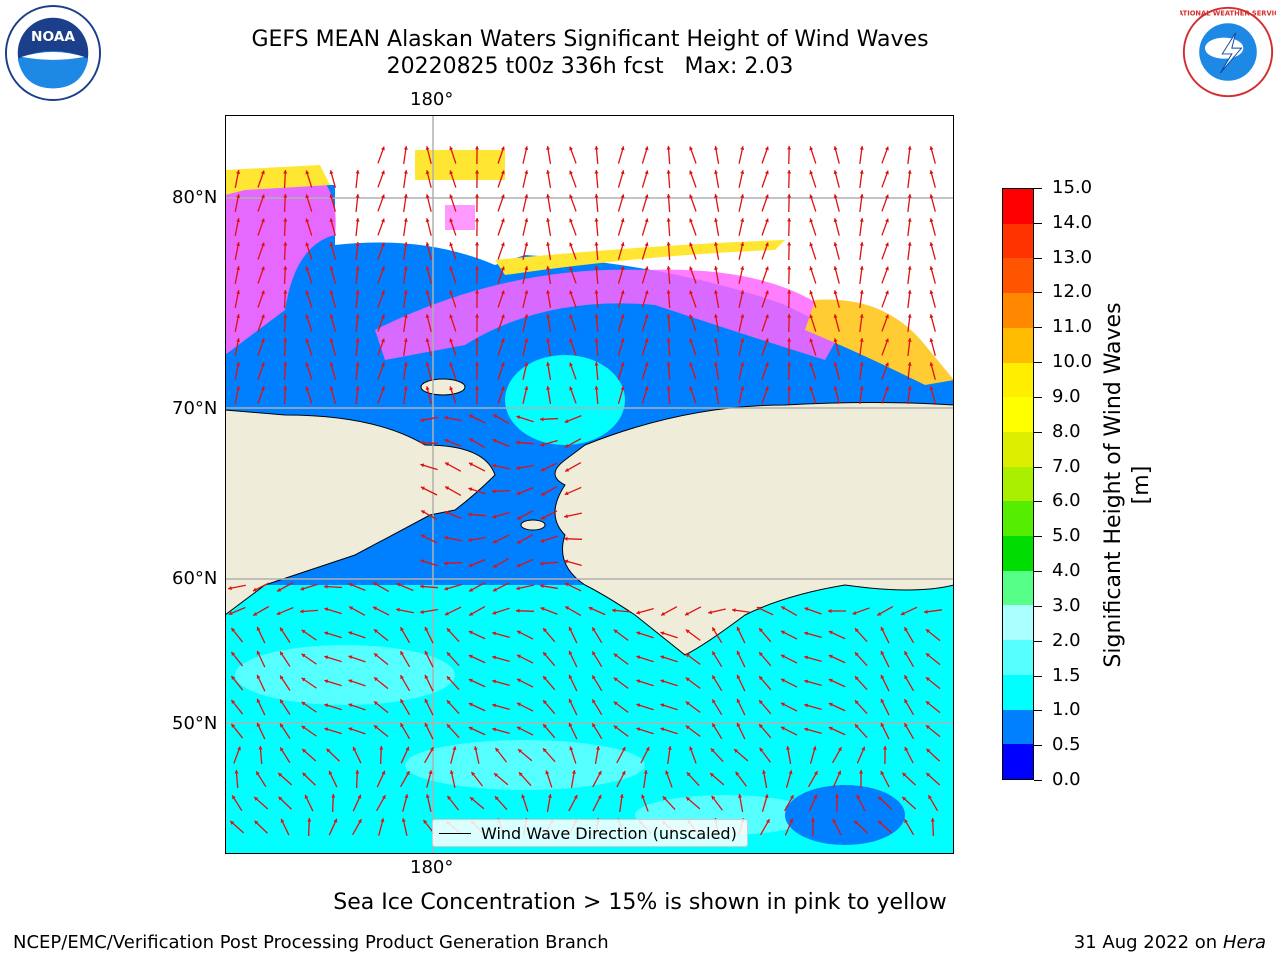  Describe the element at coordinates (1066, 710) in the screenshot. I see `colorbar-tick-label: 1.0` at that location.